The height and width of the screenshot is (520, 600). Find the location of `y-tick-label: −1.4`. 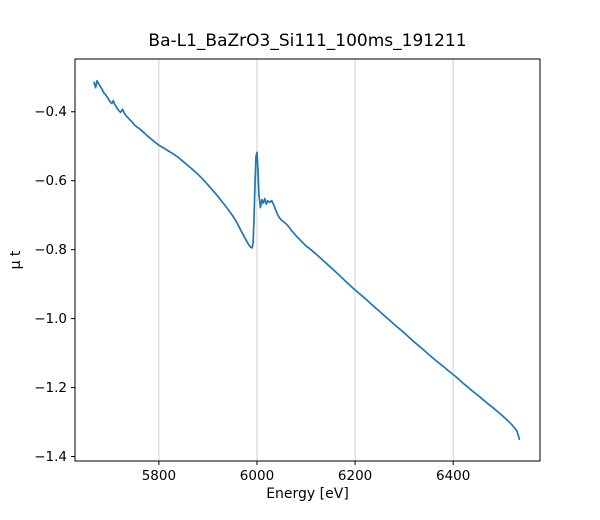

y-tick-label: −1.4 is located at coordinates (50, 457).